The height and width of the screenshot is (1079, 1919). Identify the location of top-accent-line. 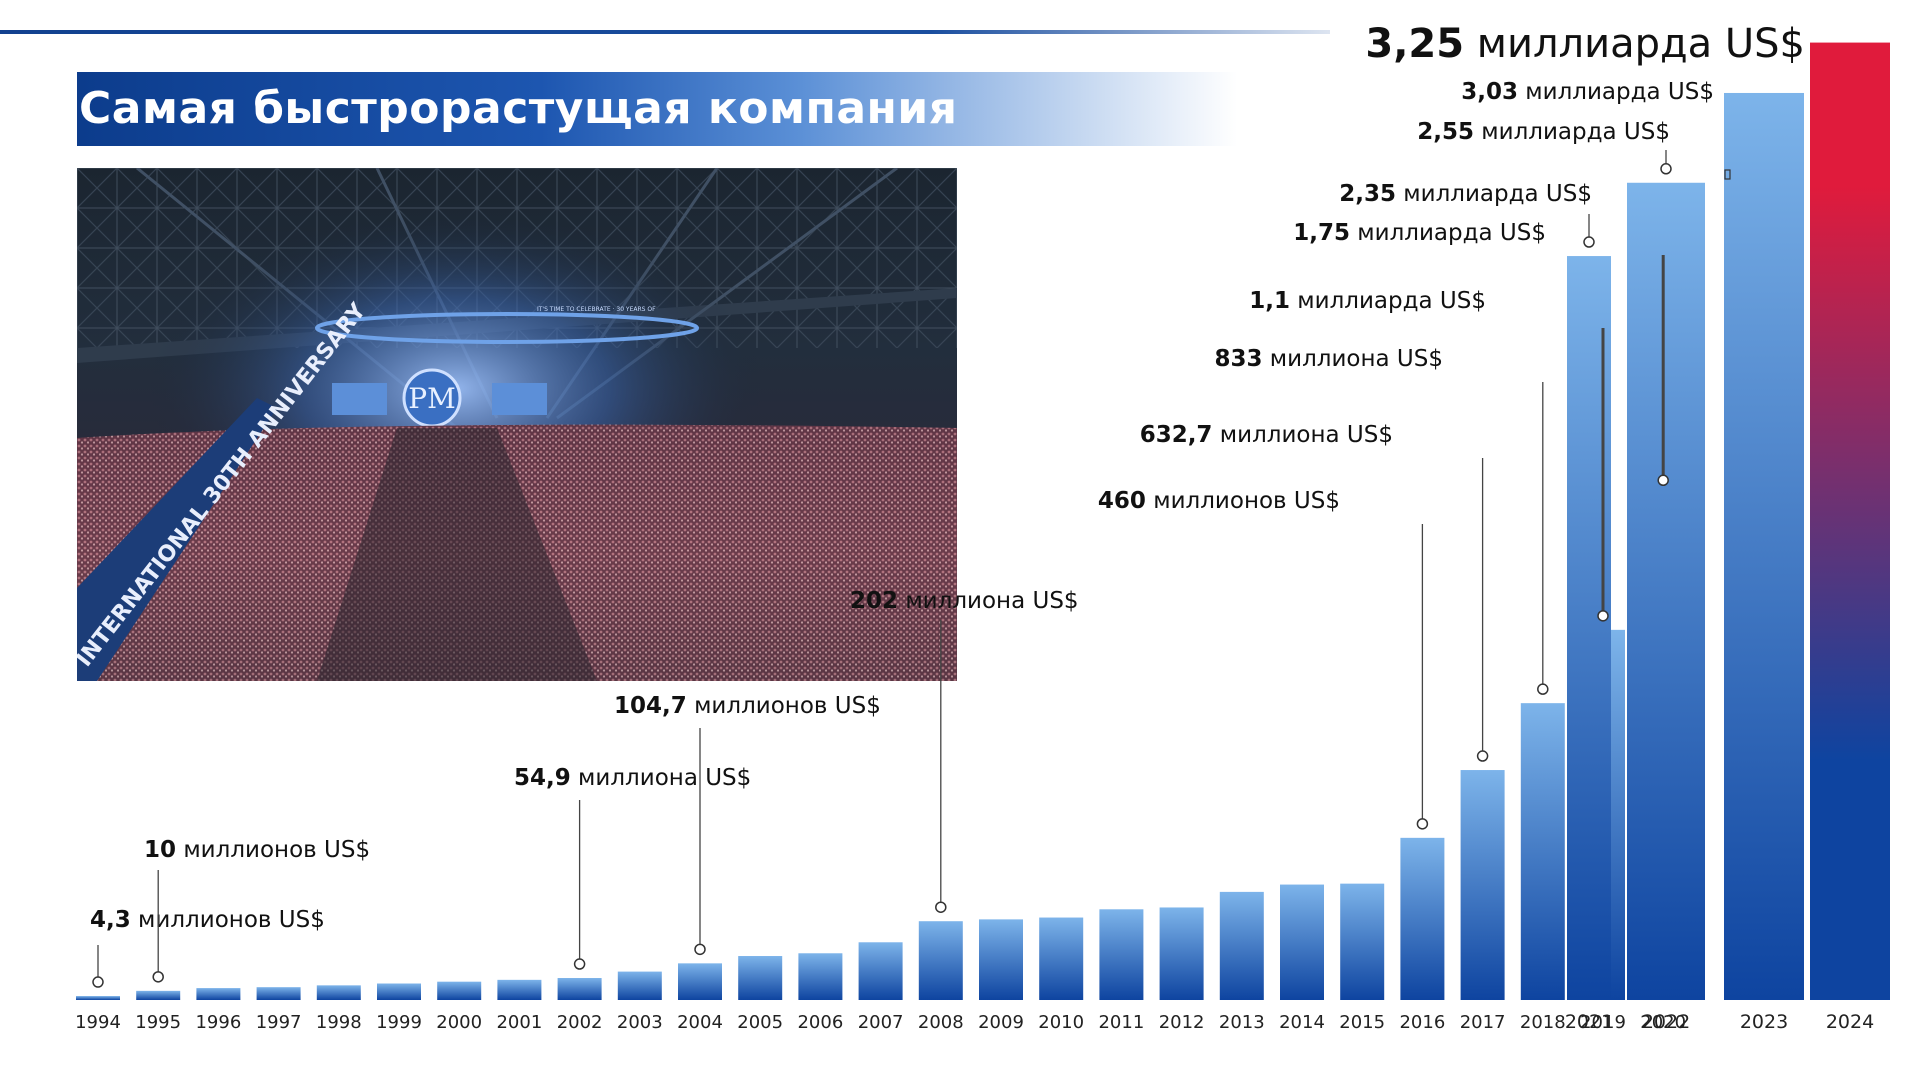
(665, 32).